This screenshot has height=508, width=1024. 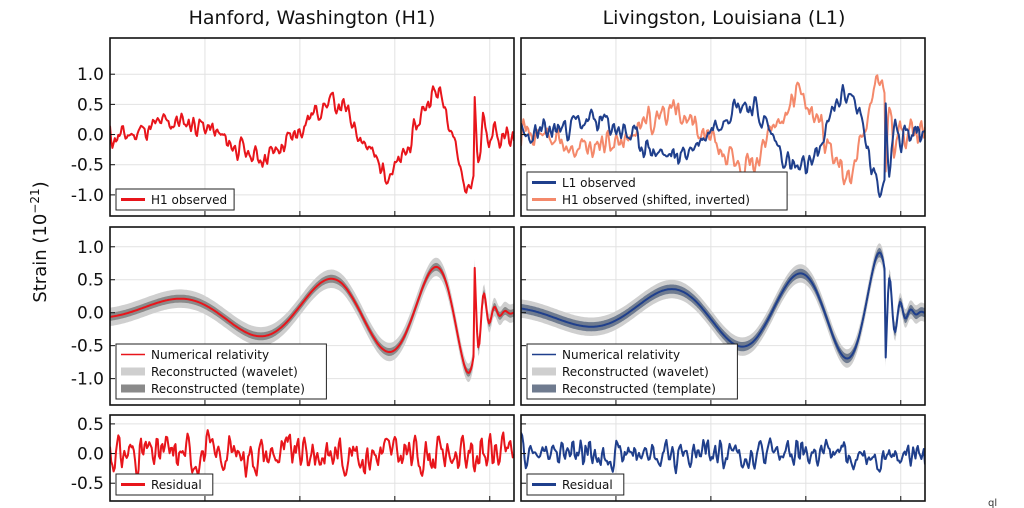 I want to click on corner-mark: ql, so click(x=992, y=503).